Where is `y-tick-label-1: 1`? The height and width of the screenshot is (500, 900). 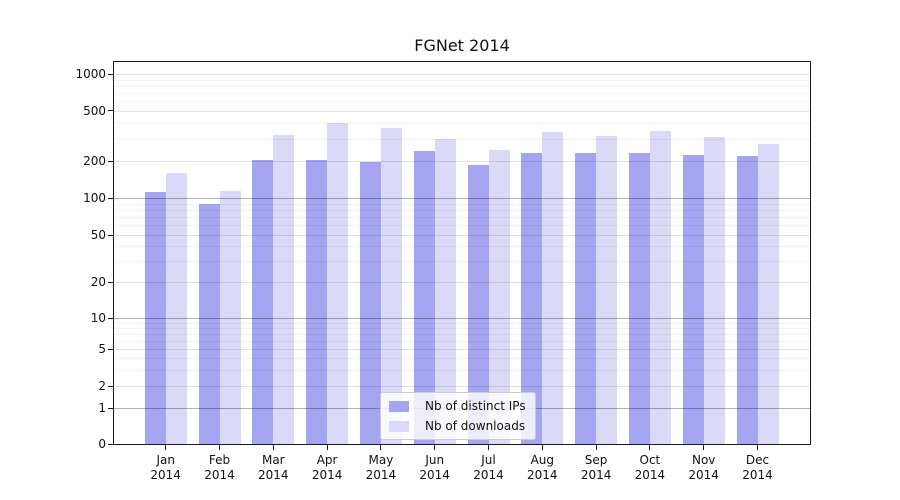
y-tick-label-1: 1 is located at coordinates (102, 408).